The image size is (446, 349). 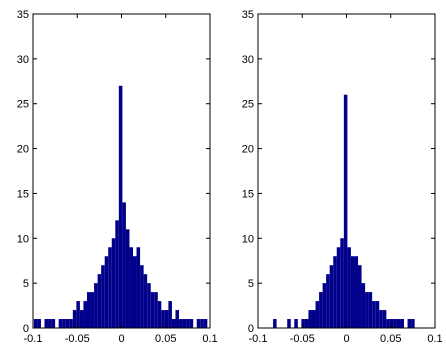 I want to click on y-tick-label: 30, so click(x=248, y=60).